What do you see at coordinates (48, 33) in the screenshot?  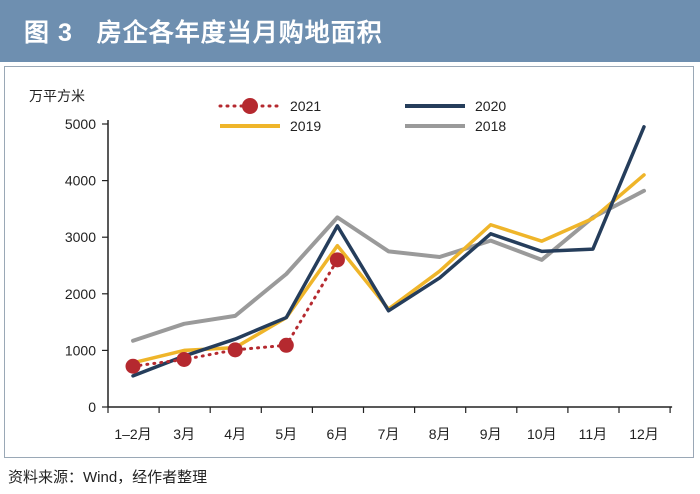 I see `figure-label: 图 3` at bounding box center [48, 33].